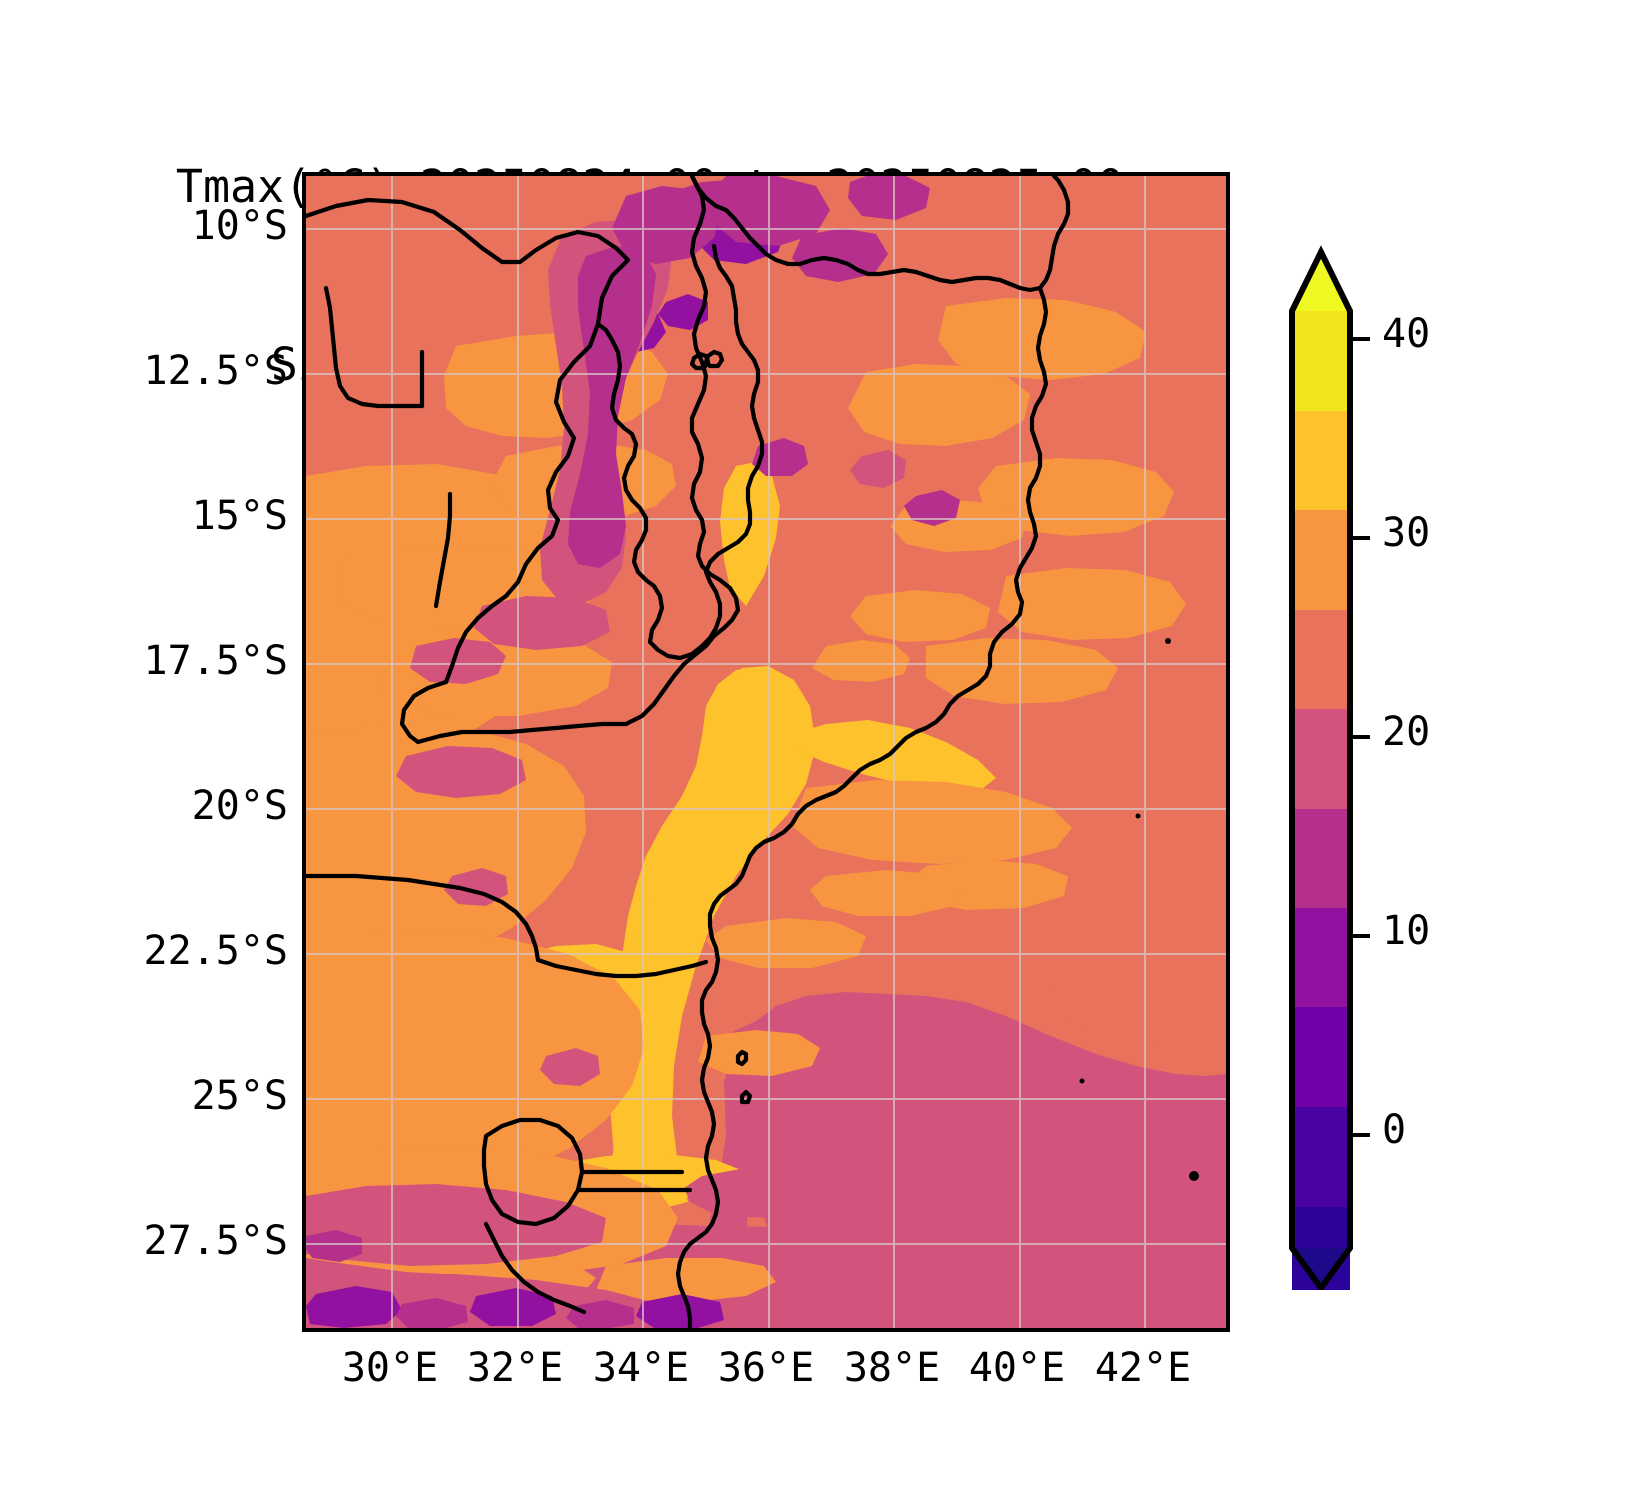 The height and width of the screenshot is (1500, 1650). Describe the element at coordinates (1394, 1130) in the screenshot. I see `colorbar-tick-label: 0` at that location.